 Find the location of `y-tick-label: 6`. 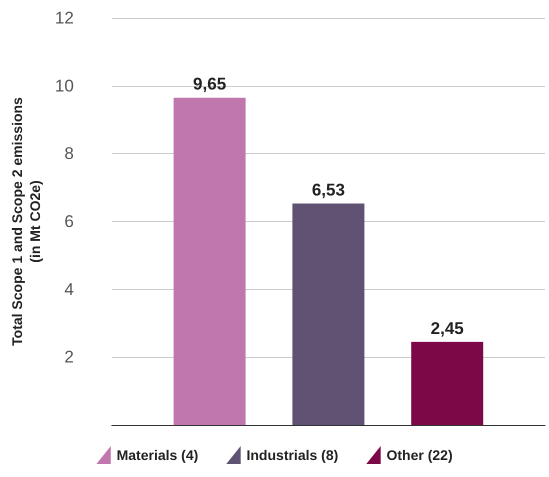

y-tick-label: 6 is located at coordinates (69, 221).